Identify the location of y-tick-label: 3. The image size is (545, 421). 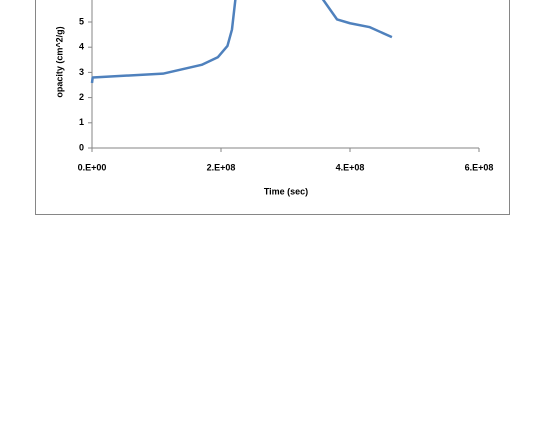
(81, 72).